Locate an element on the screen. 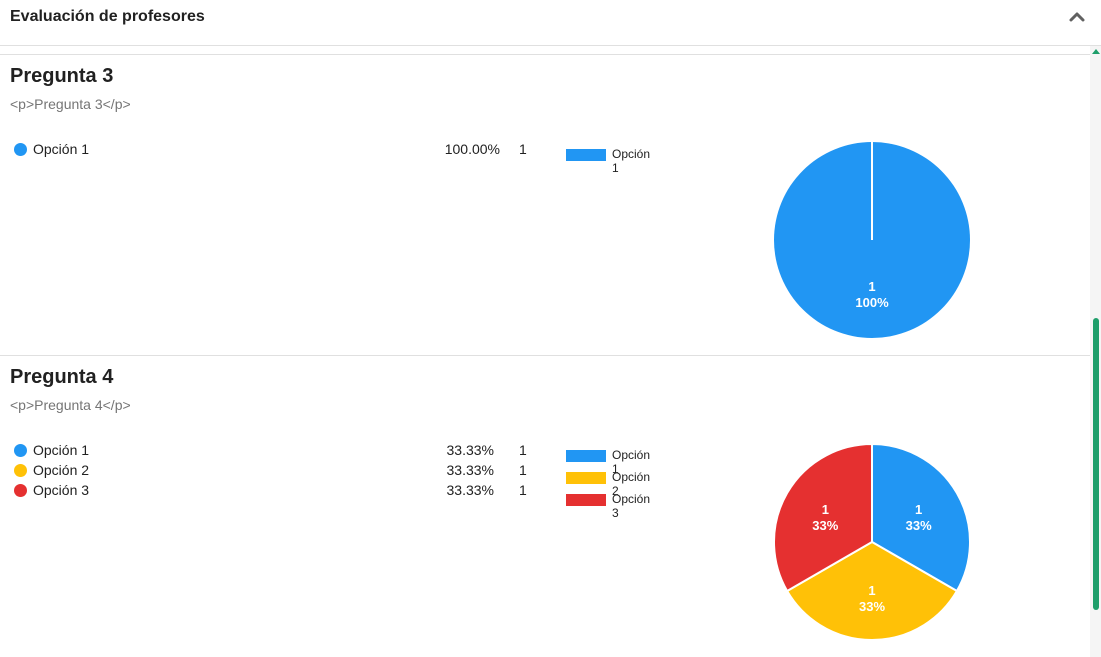 The width and height of the screenshot is (1101, 657). option-row: Opción 2 33.33% 1 is located at coordinates (274, 472).